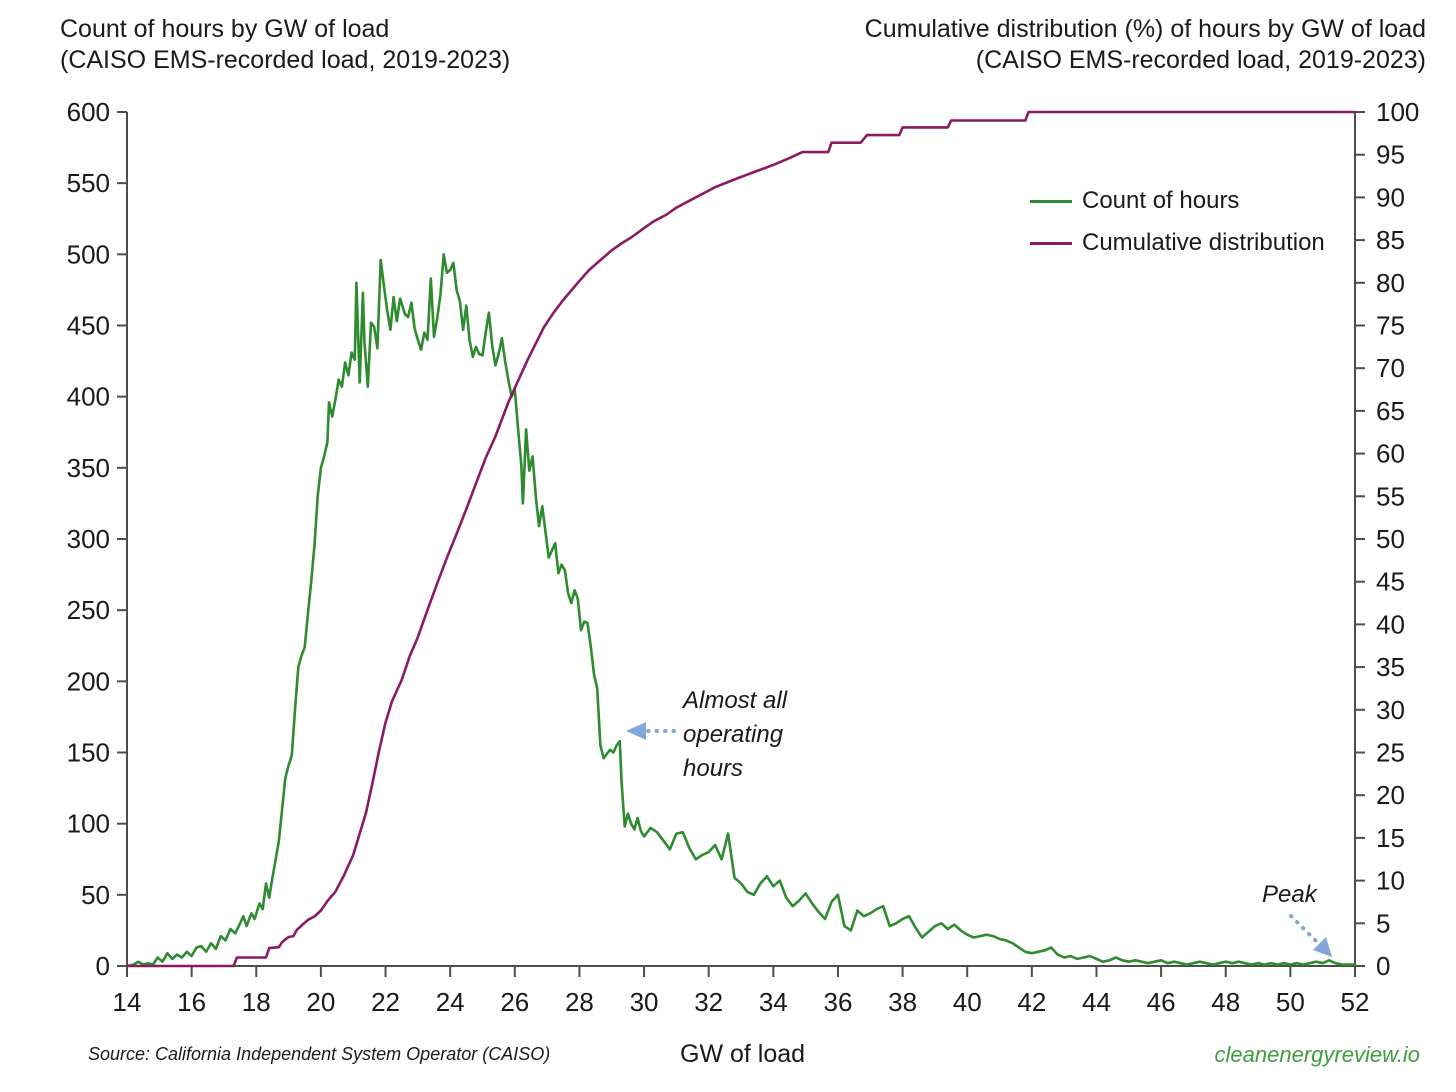 The width and height of the screenshot is (1456, 1092). I want to click on right-axis-tick-label: 35, so click(1390, 667).